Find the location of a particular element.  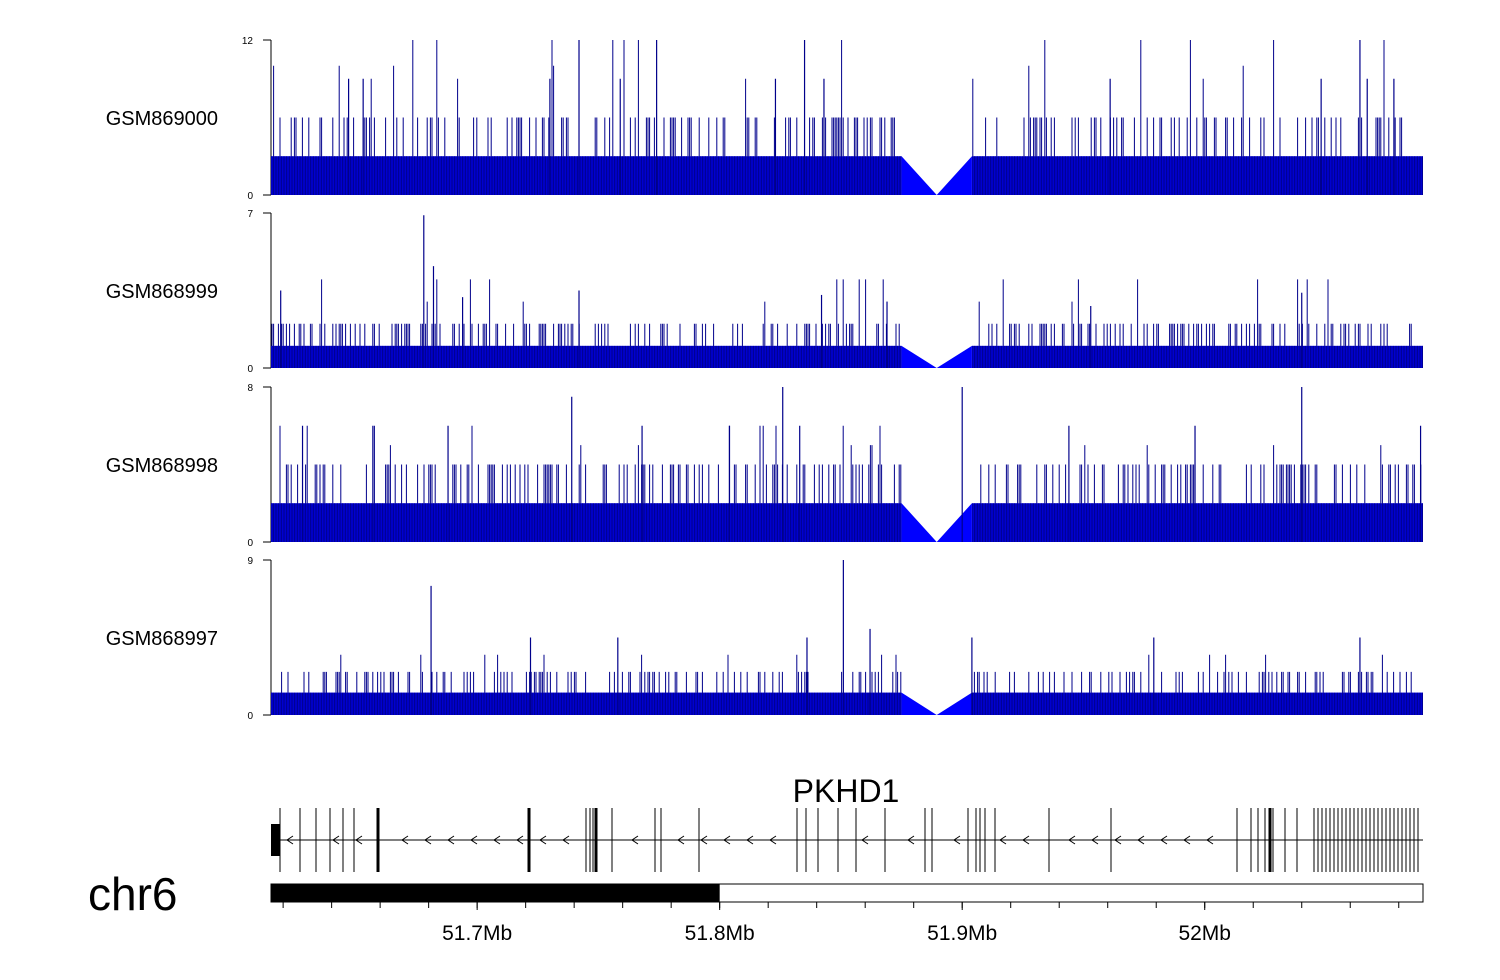

track-GSM868997: GSM868997 9 0 is located at coordinates (764, 639).